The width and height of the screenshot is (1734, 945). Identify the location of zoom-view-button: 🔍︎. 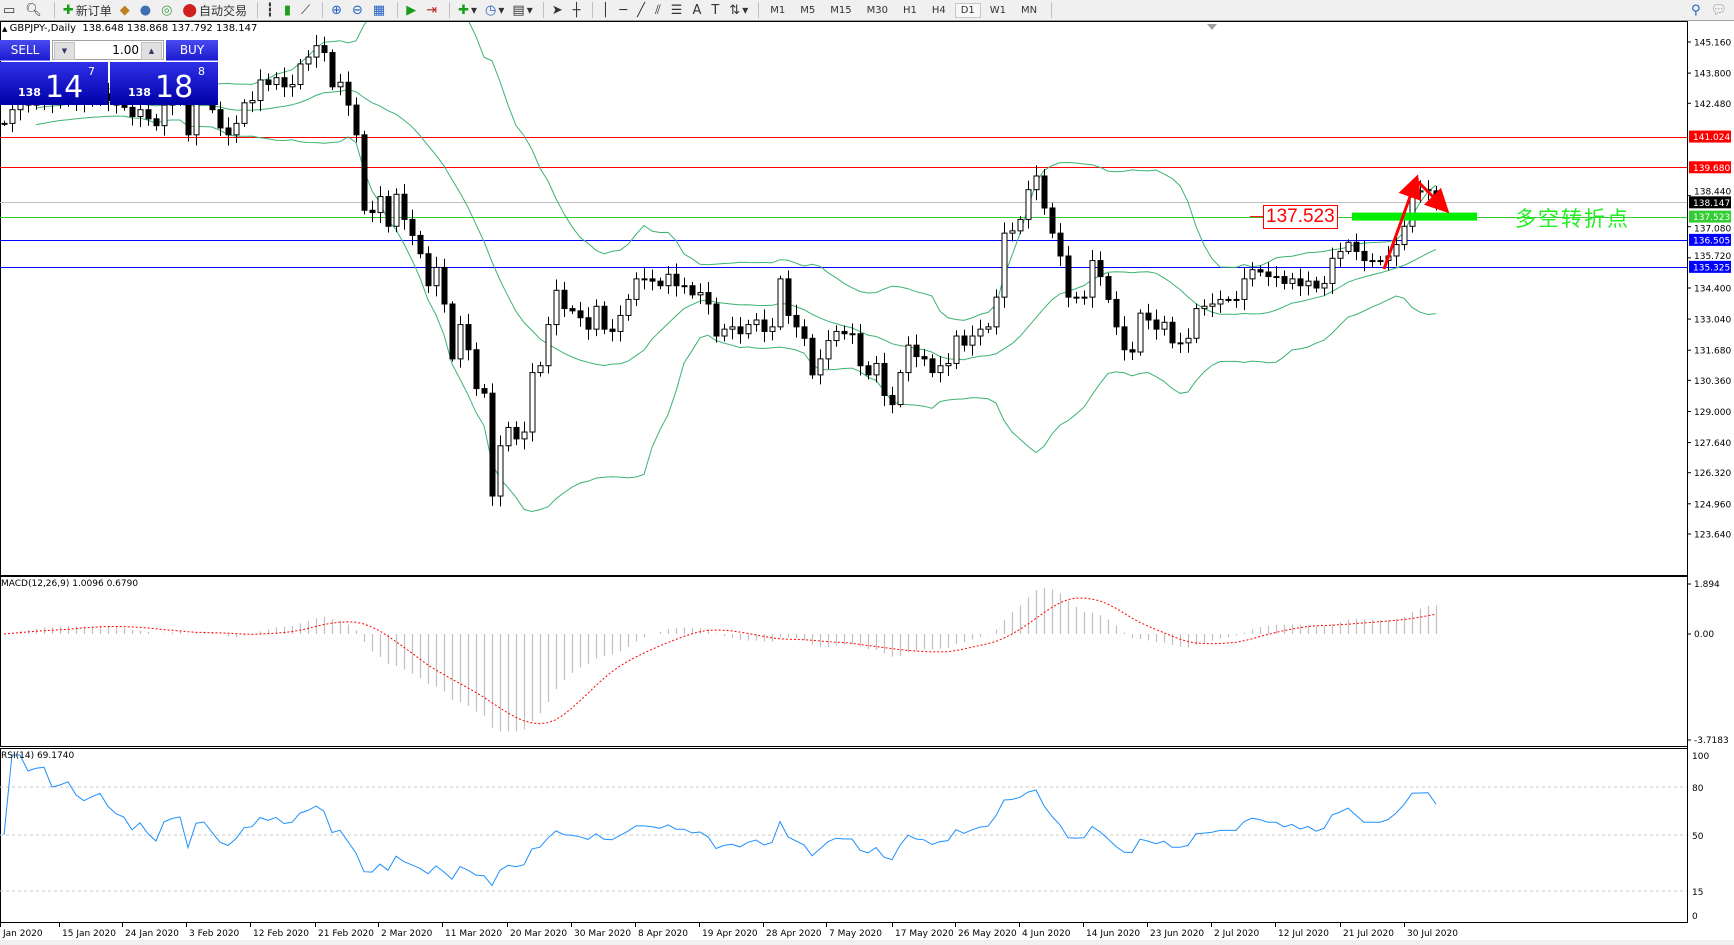
(34, 10).